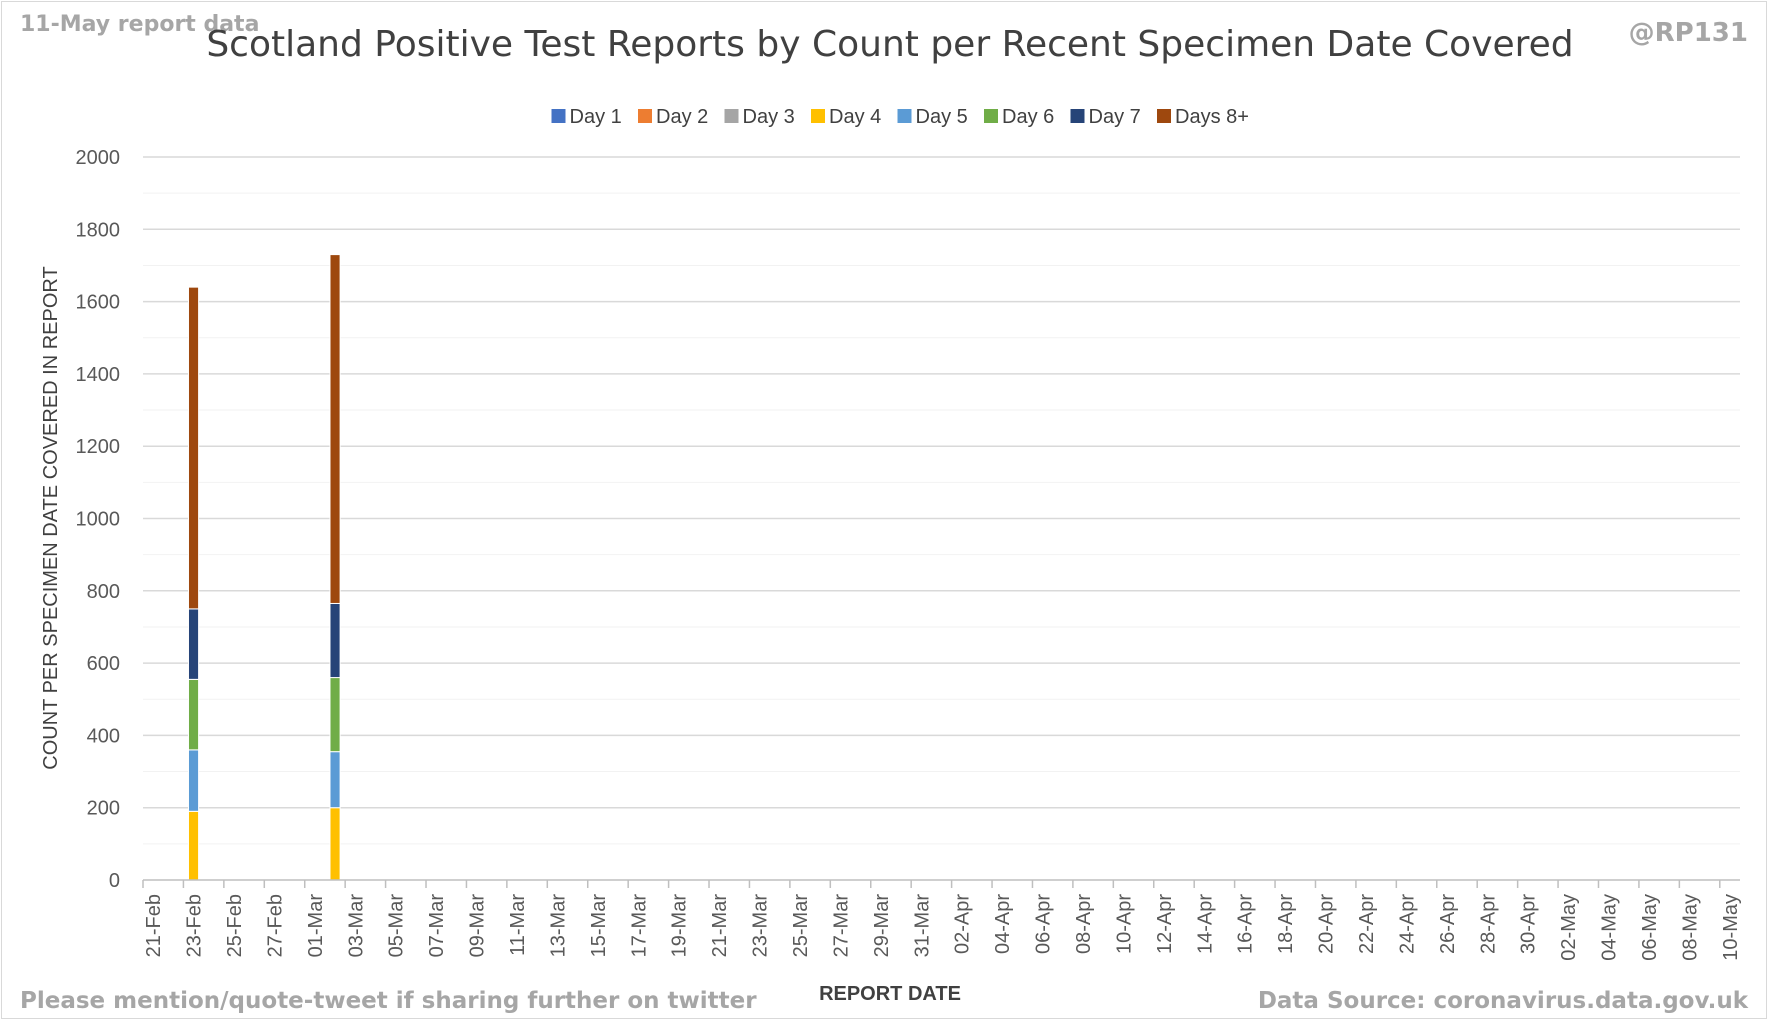 The width and height of the screenshot is (1770, 1022). Describe the element at coordinates (1286, 924) in the screenshot. I see `x-tick-label: 18-Apr` at that location.